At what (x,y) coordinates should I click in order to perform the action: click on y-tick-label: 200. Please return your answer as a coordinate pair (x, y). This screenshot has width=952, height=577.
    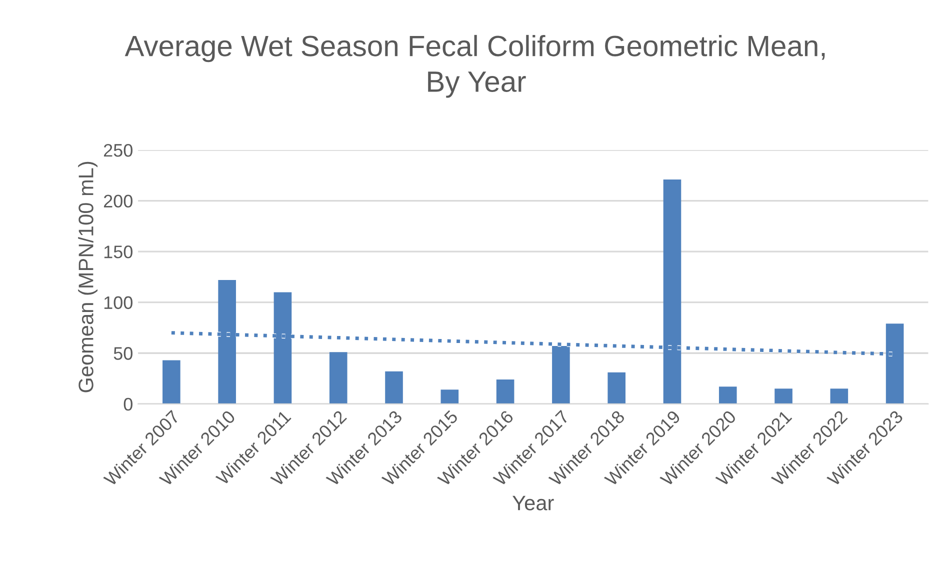
    Looking at the image, I should click on (118, 201).